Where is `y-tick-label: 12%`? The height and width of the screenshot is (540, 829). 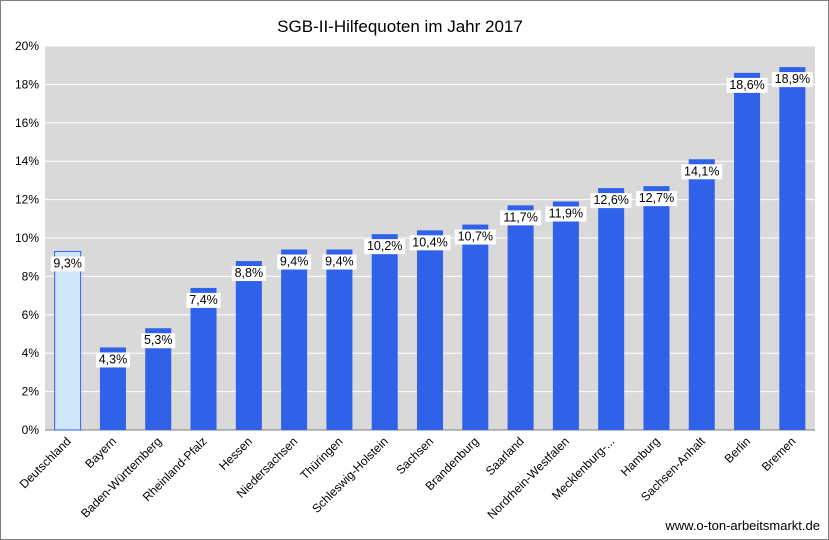 y-tick-label: 12% is located at coordinates (27, 200).